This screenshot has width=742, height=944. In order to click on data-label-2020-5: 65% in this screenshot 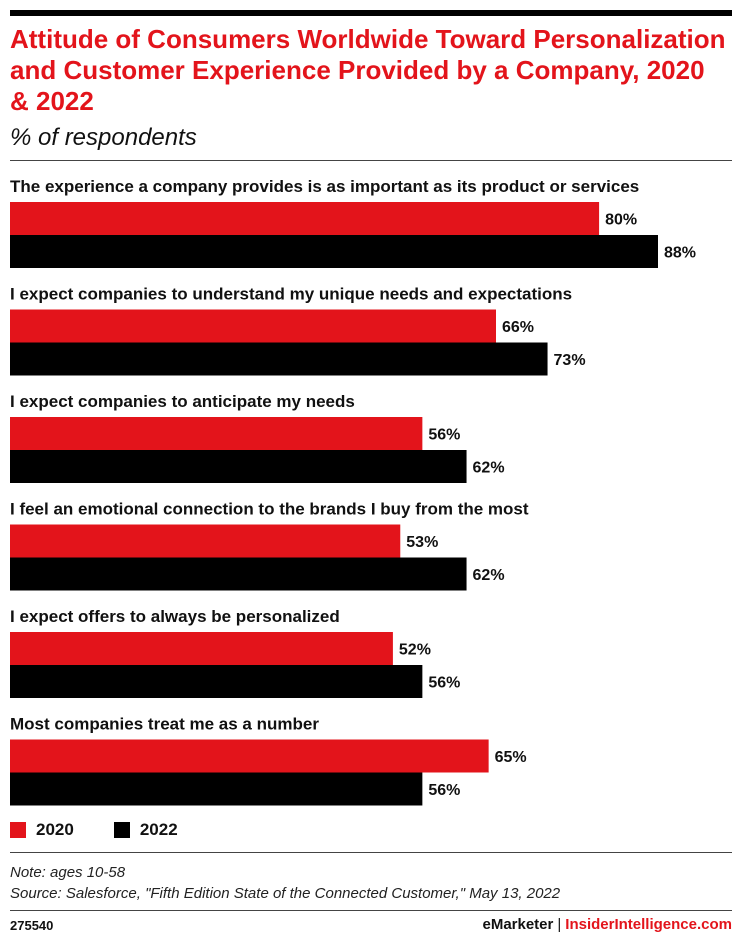, I will do `click(511, 757)`.